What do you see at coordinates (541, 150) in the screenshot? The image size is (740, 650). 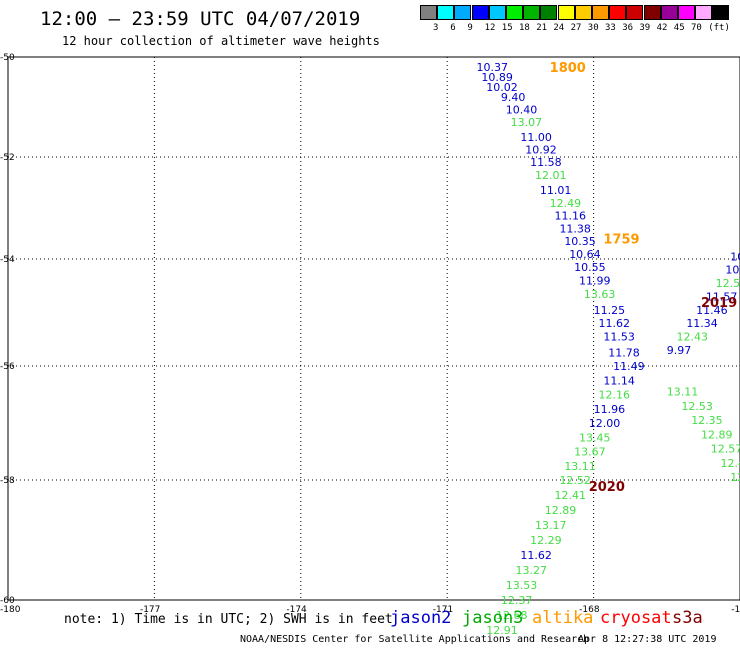 I see `swh-value-label: 10.92` at bounding box center [541, 150].